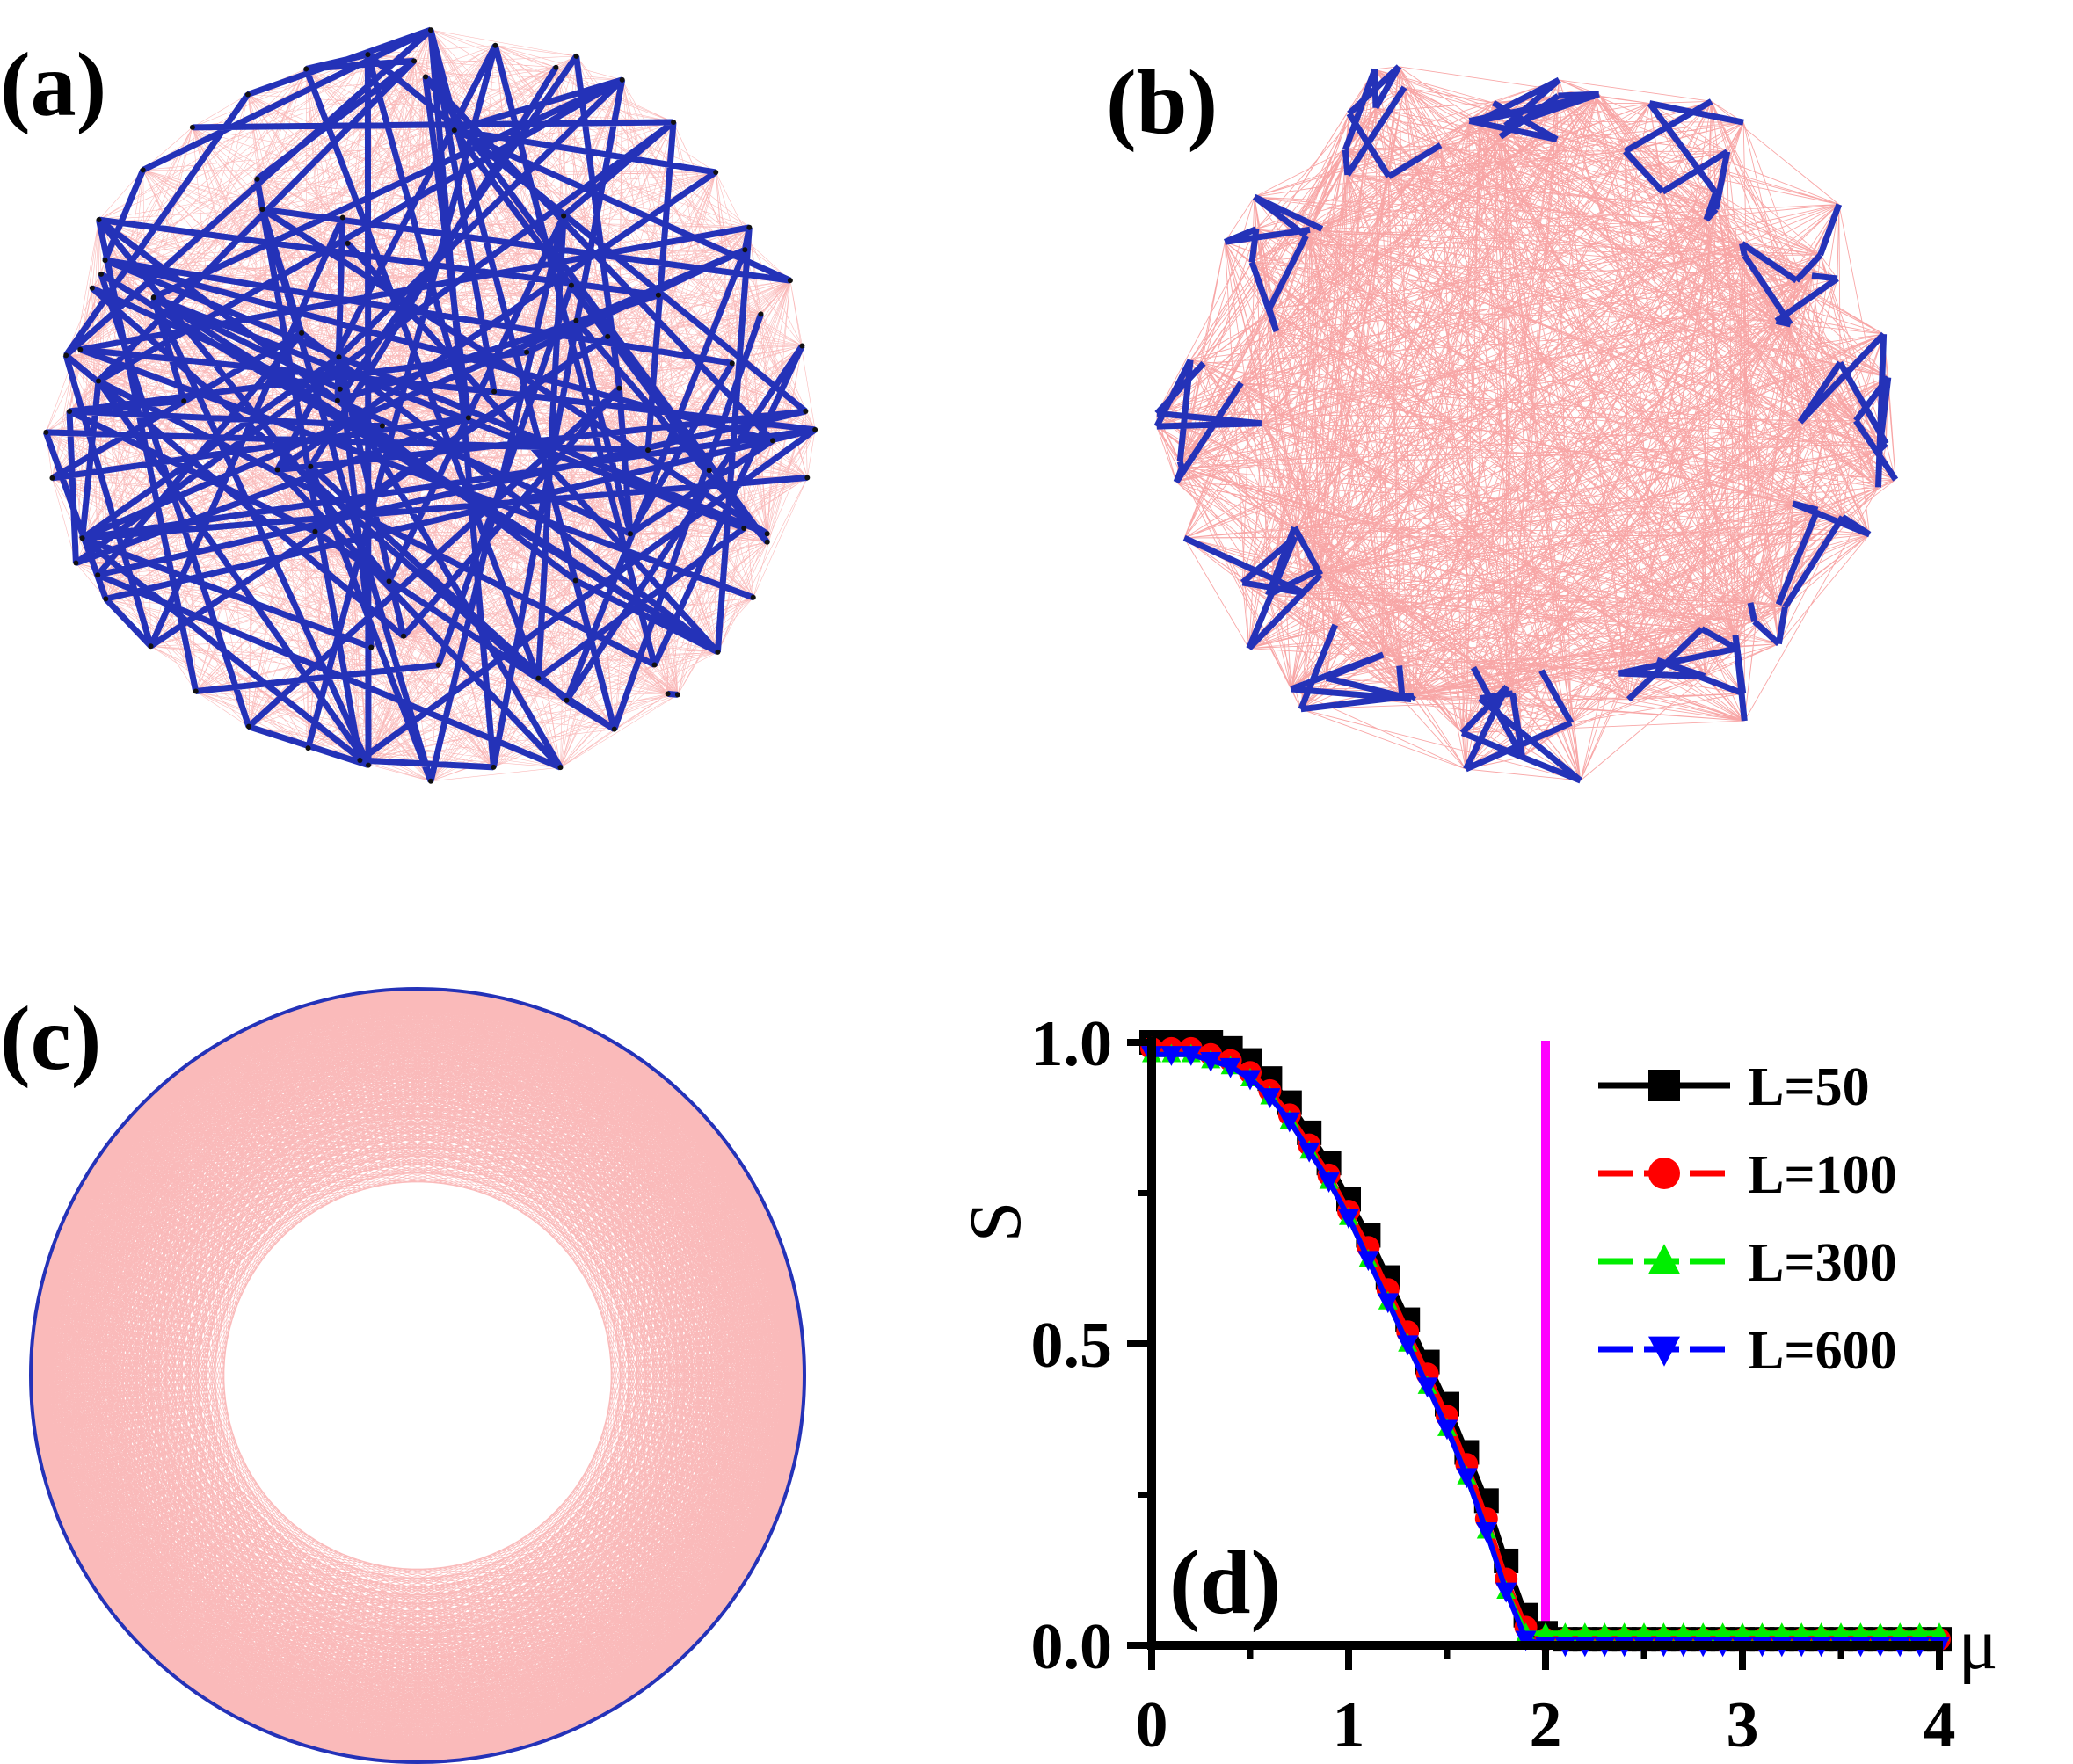 This screenshot has height=1764, width=2073. Describe the element at coordinates (53, 84) in the screenshot. I see `panel-a-label: (a)` at that location.